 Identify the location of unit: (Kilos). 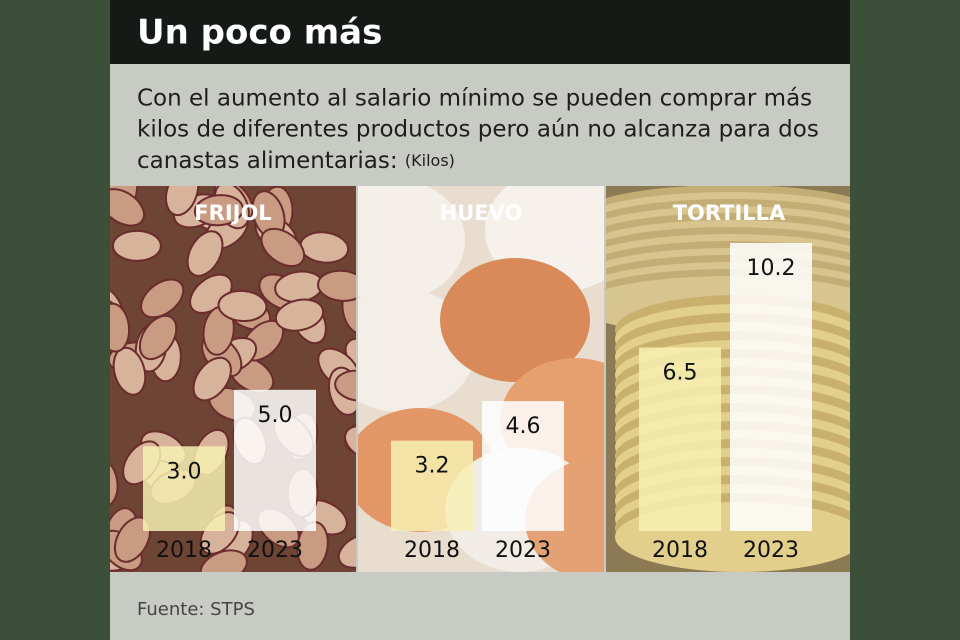
(430, 160).